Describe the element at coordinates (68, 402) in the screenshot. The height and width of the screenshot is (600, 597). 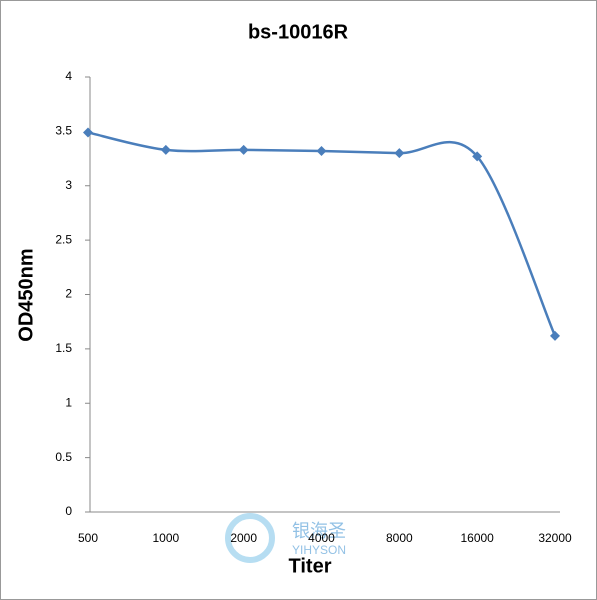
I see `y-tick-label: 1` at that location.